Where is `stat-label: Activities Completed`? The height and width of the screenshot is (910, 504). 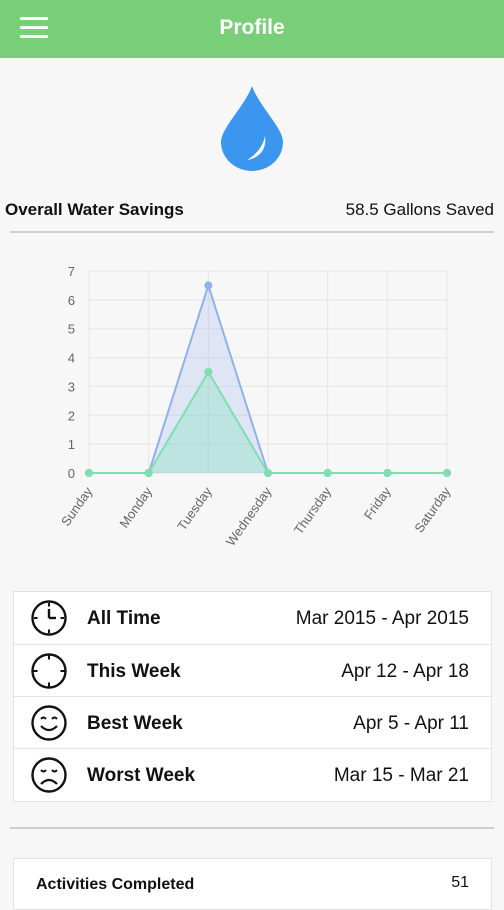
stat-label: Activities Completed is located at coordinates (115, 884).